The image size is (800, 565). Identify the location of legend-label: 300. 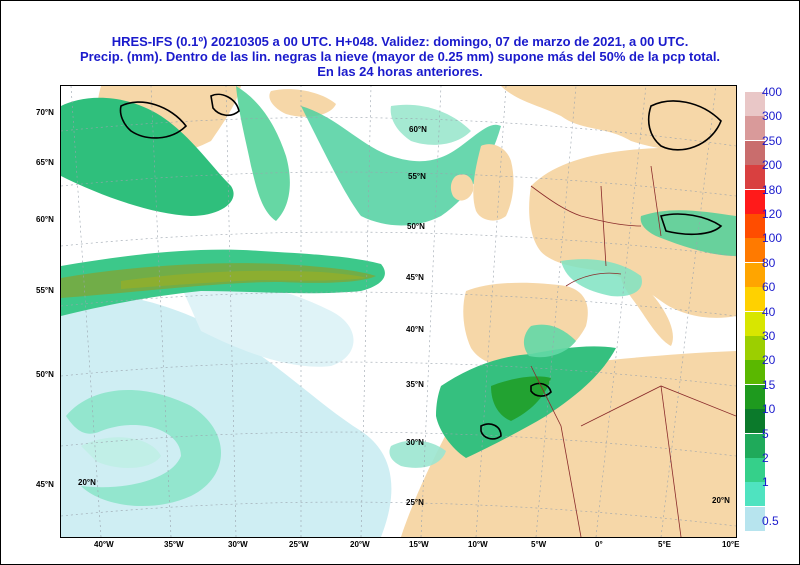
(772, 116).